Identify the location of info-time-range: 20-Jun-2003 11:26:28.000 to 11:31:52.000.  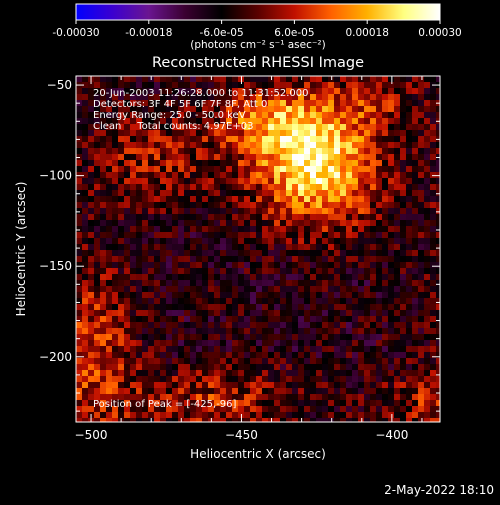
(201, 93).